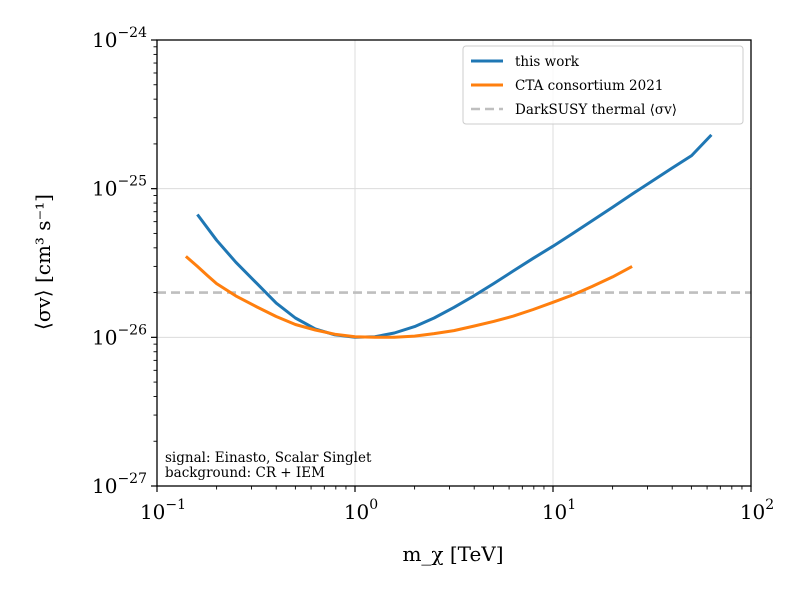  Describe the element at coordinates (589, 86) in the screenshot. I see `legend-label-2: CTA consortium 2021` at that location.